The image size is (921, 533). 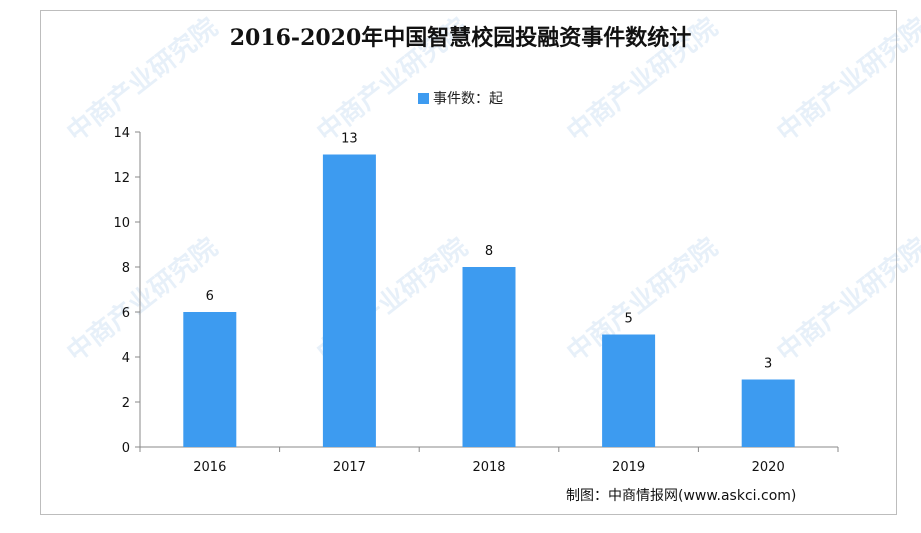 I want to click on y-tick-label: 10, so click(x=121, y=223).